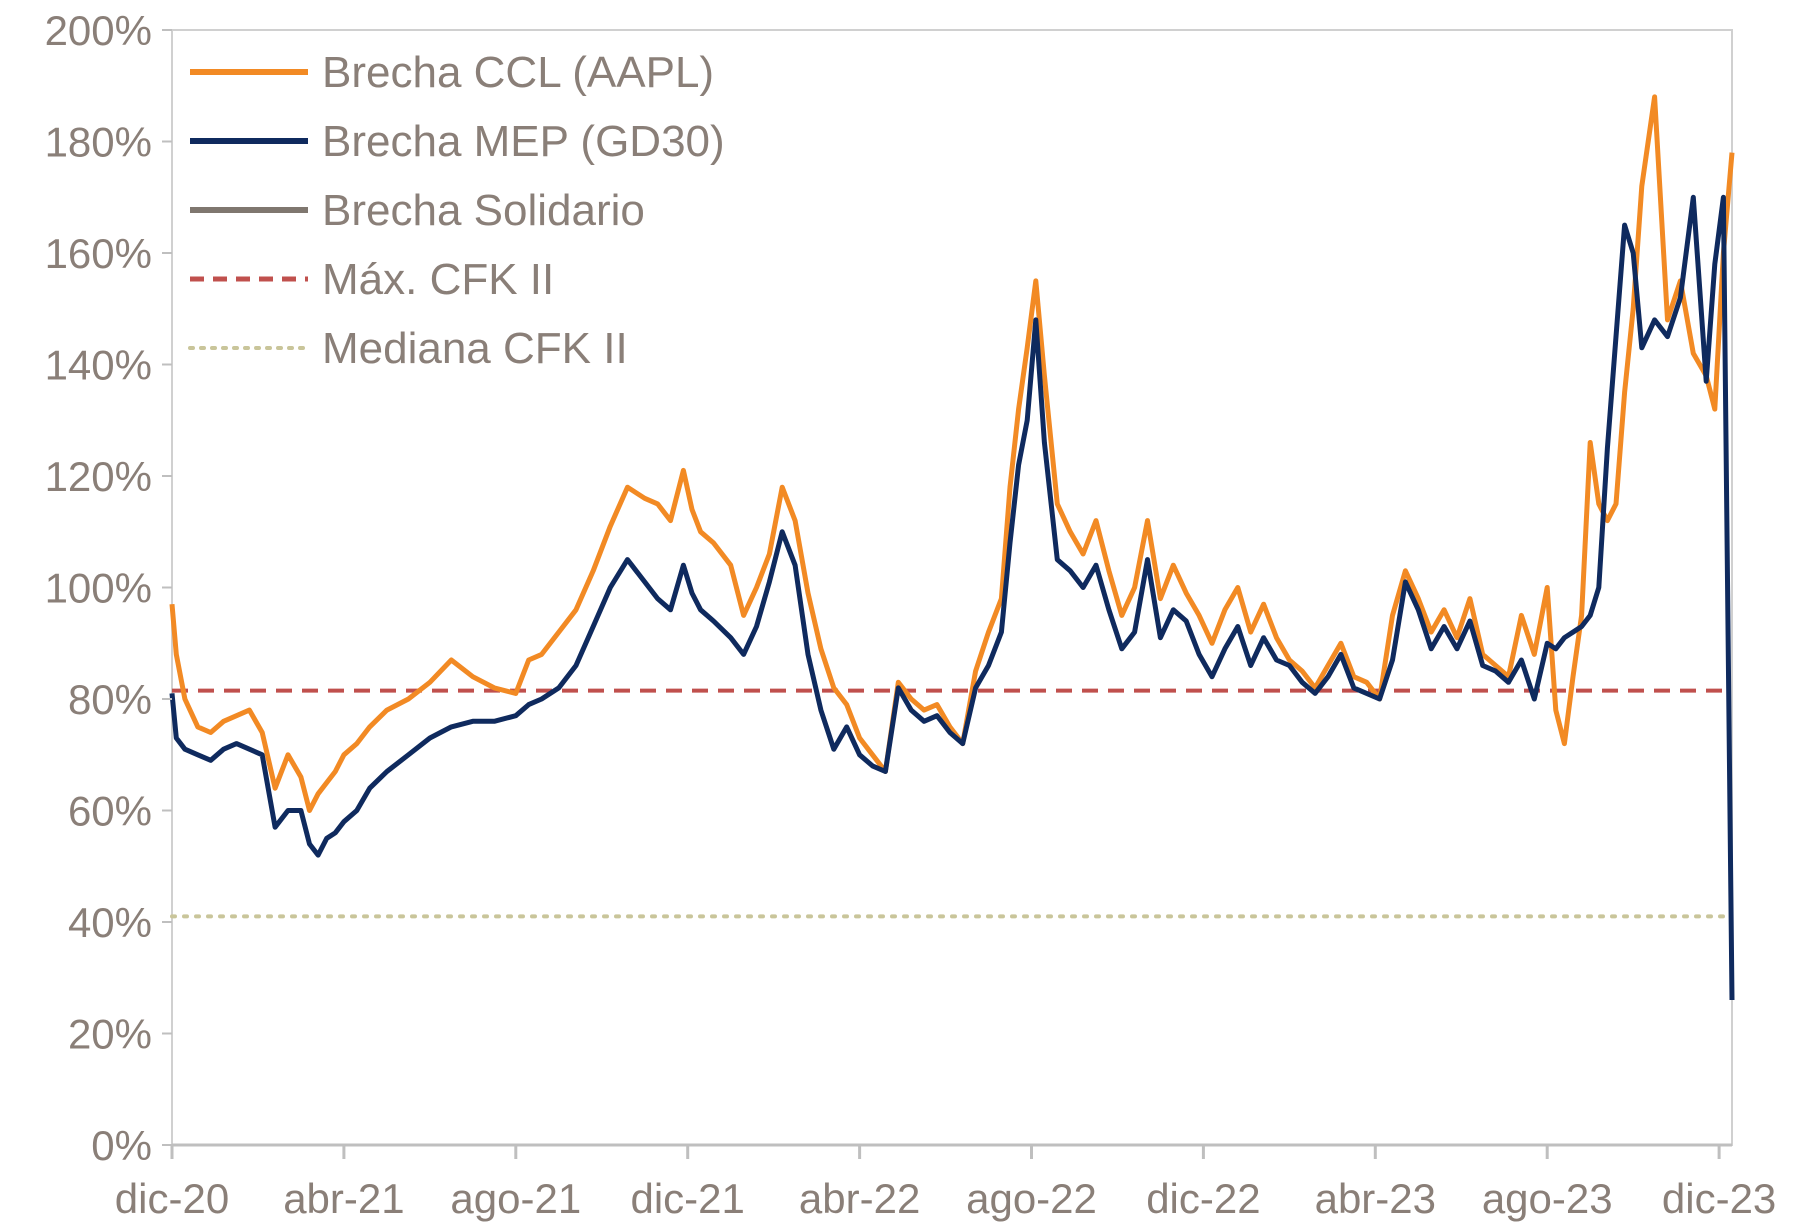 This screenshot has height=1230, width=1800. I want to click on y-tick-label: 100%, so click(98, 588).